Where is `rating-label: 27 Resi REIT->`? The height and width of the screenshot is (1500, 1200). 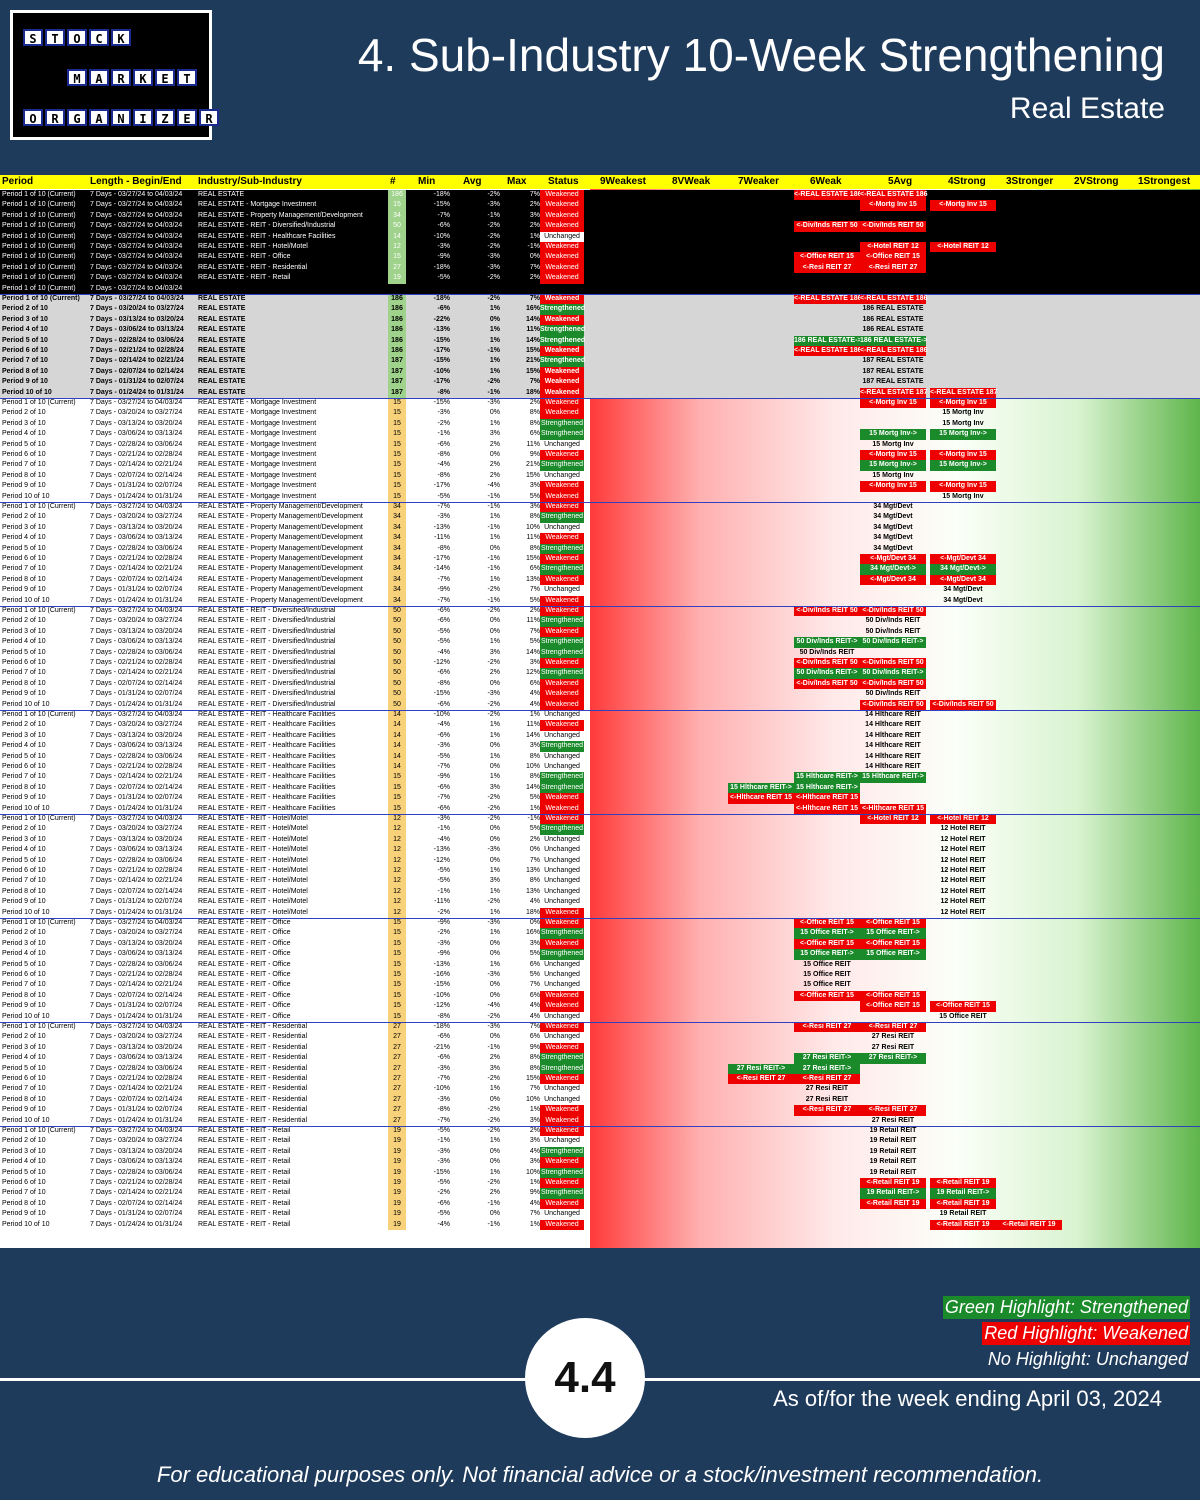 rating-label: 27 Resi REIT-> is located at coordinates (761, 1068).